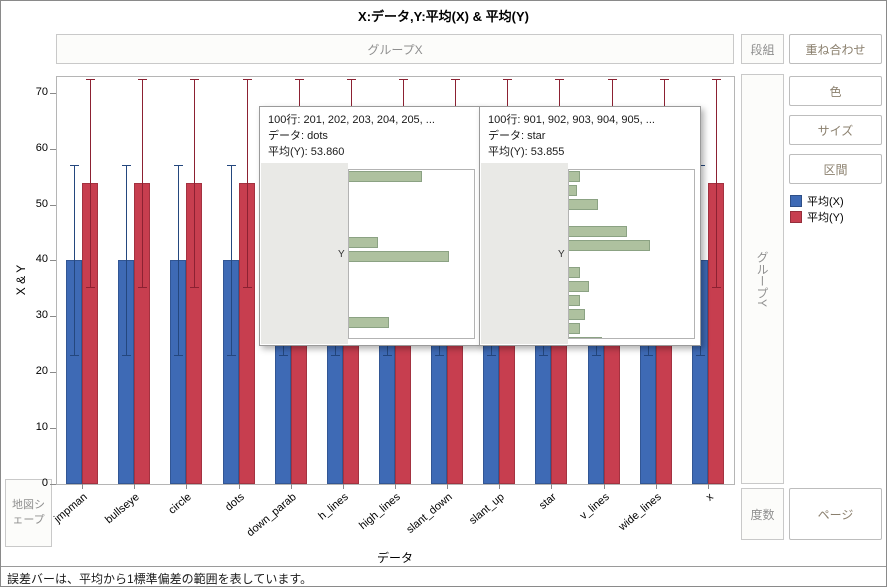 Image resolution: width=887 pixels, height=587 pixels. I want to click on legend-label-mean-y: 平均(Y), so click(825, 218).